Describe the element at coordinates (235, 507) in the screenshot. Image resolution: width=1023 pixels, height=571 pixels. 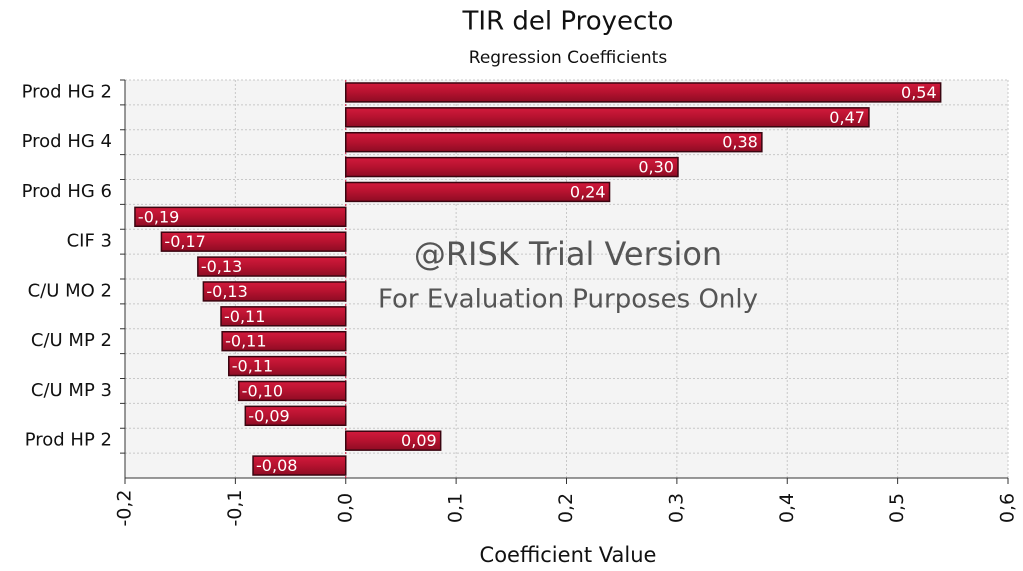
I see `x-tick-label: -0,1` at that location.